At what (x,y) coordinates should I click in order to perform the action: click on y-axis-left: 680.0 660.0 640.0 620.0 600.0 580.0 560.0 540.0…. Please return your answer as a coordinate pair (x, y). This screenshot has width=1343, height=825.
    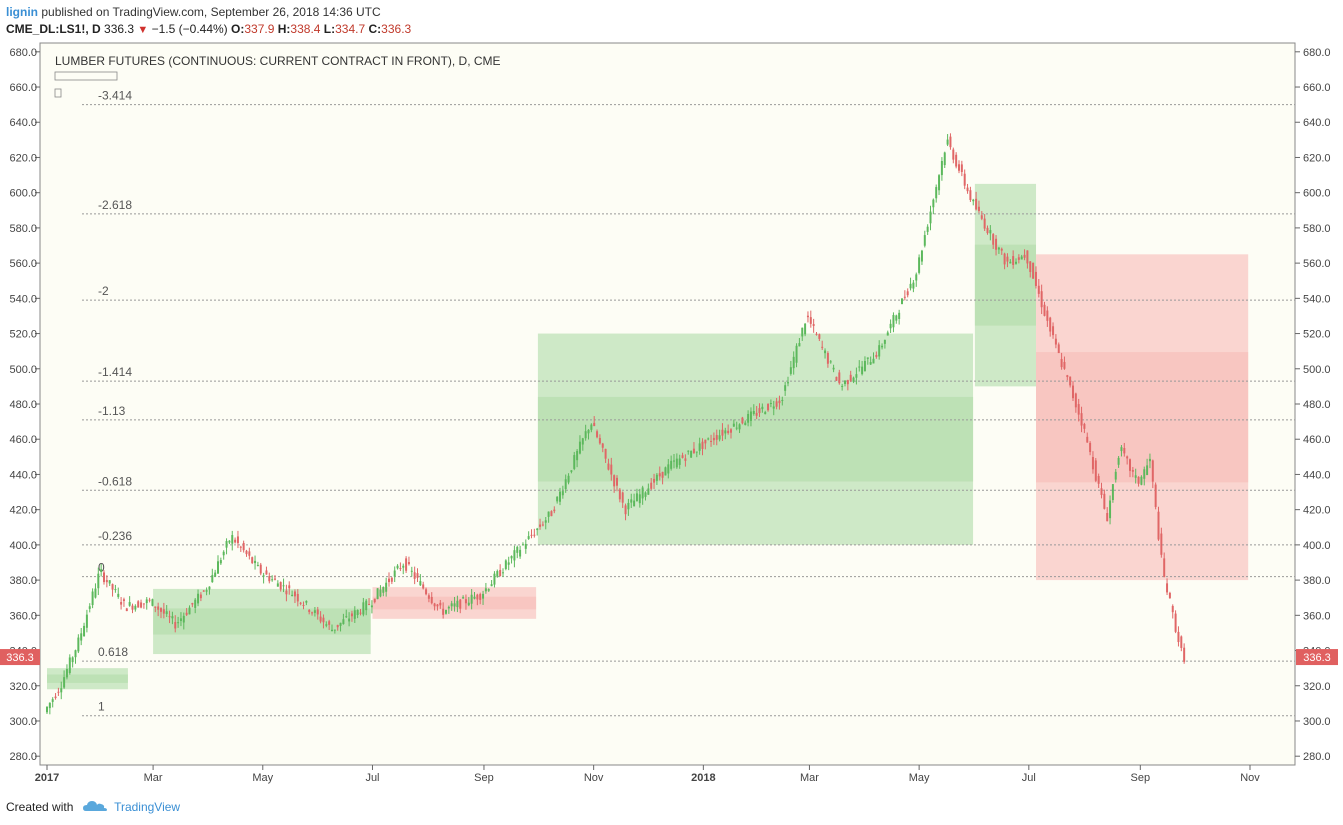
    Looking at the image, I should click on (24, 405).